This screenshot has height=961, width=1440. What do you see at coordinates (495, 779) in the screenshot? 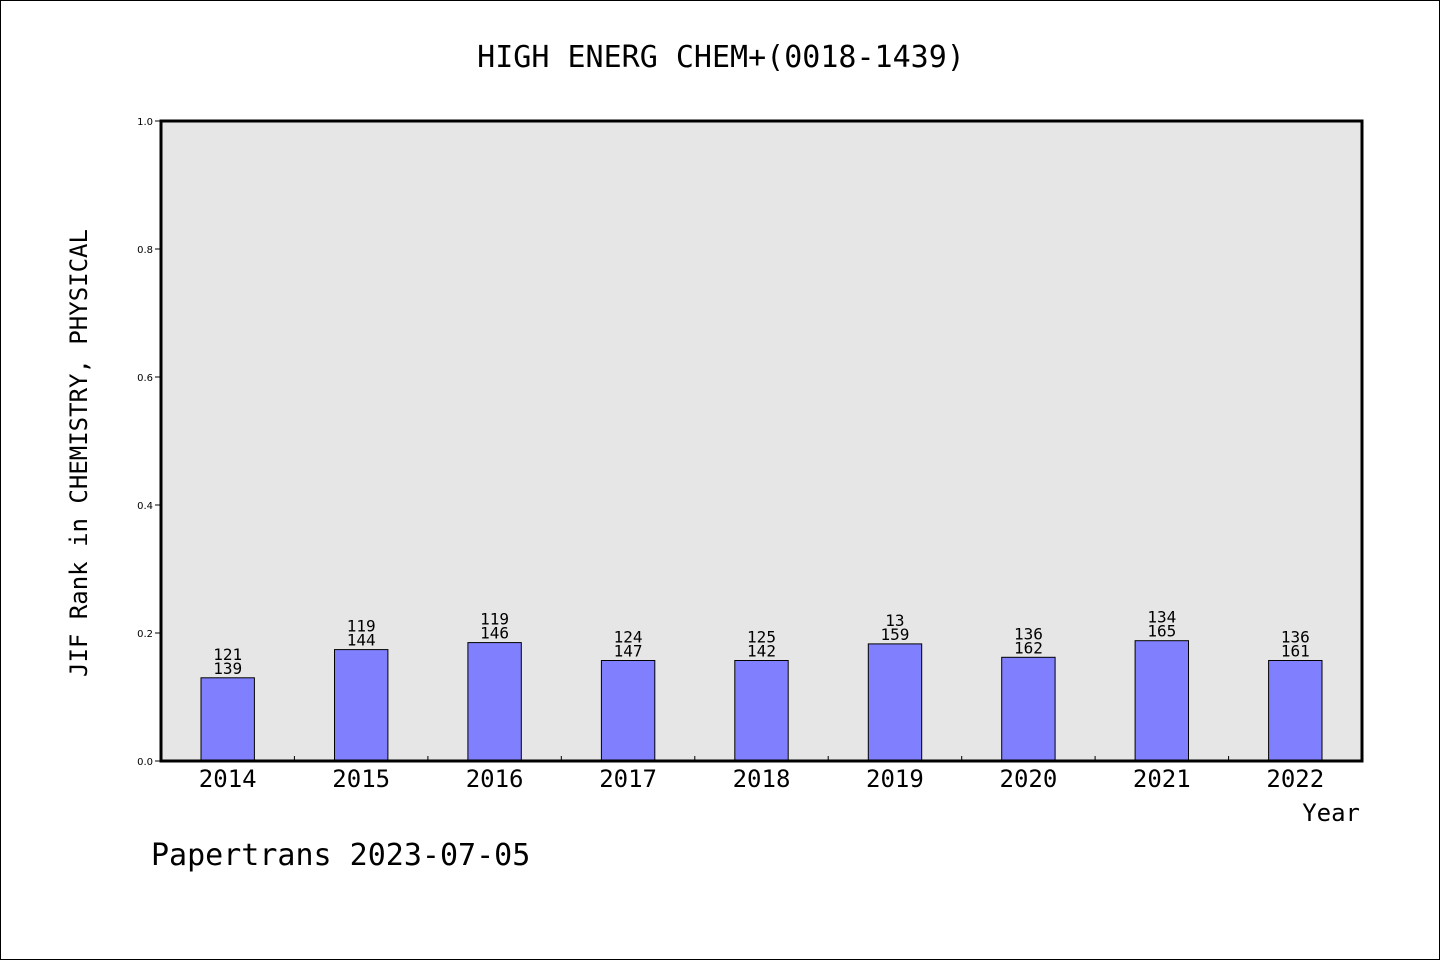
I see `x-tick-label: 2016` at bounding box center [495, 779].